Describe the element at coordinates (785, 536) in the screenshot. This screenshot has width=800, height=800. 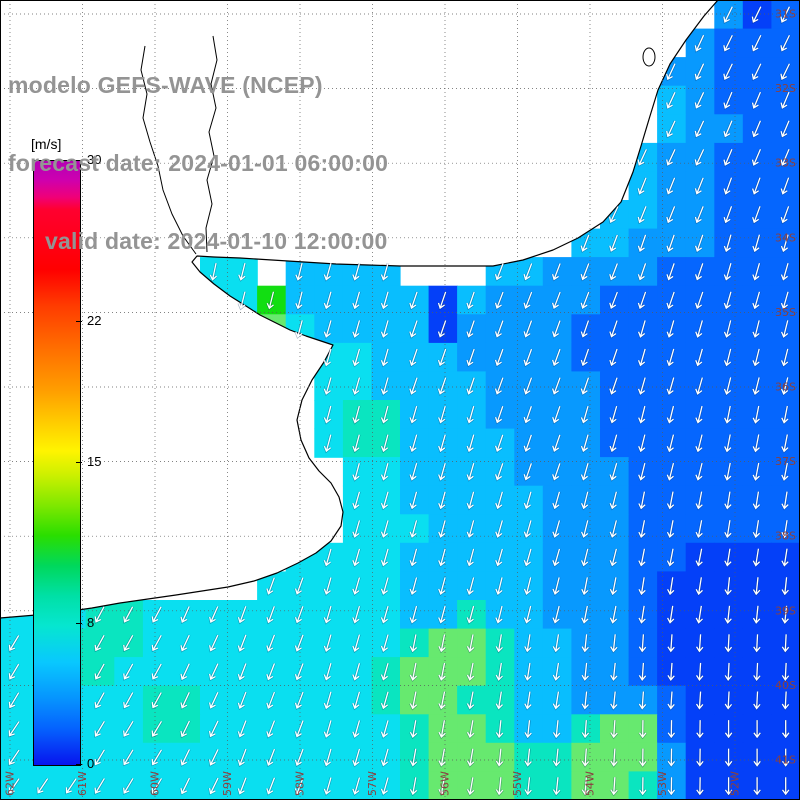
I see `lat-label: 38S` at that location.